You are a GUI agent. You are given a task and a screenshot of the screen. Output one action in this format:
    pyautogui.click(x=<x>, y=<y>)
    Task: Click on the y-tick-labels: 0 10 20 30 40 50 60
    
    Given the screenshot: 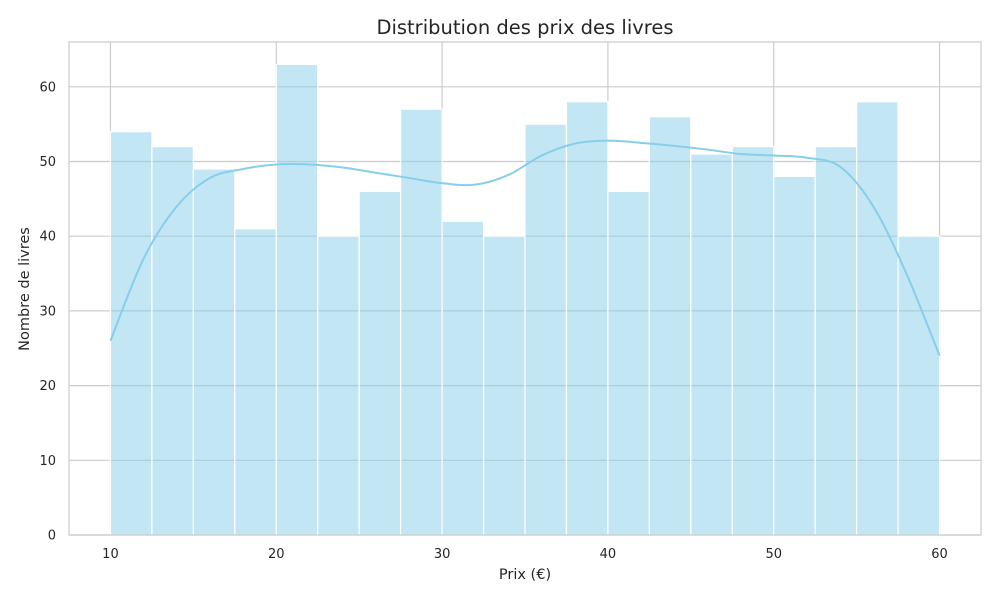 What is the action you would take?
    pyautogui.click(x=47, y=311)
    